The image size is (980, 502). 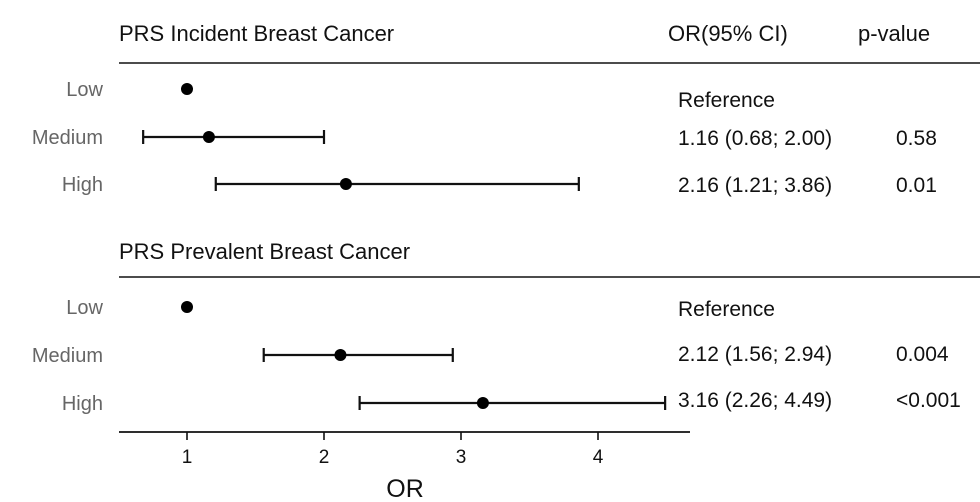 What do you see at coordinates (799, 33) in the screenshot?
I see `header-layer: OR(95% CI) p-value` at bounding box center [799, 33].